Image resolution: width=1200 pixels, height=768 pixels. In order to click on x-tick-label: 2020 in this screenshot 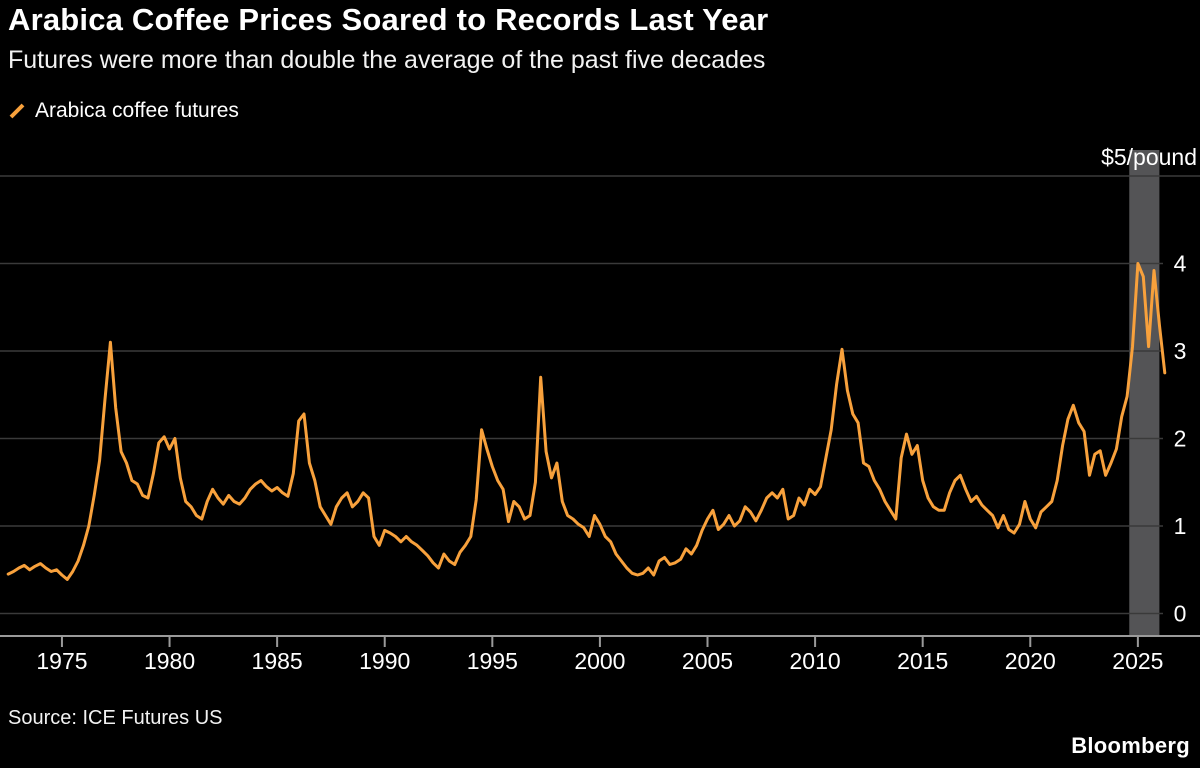, I will do `click(1030, 661)`.